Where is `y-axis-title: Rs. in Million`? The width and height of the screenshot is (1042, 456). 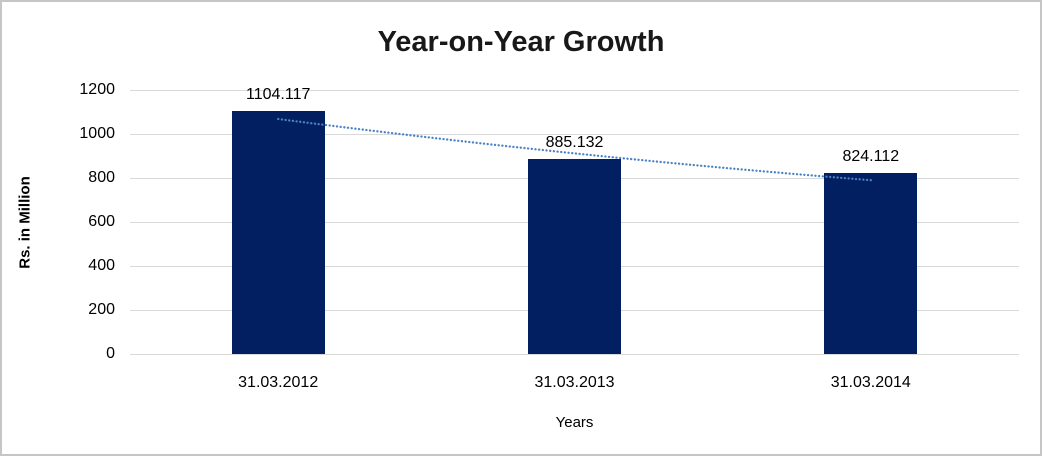
y-axis-title: Rs. in Million is located at coordinates (25, 222).